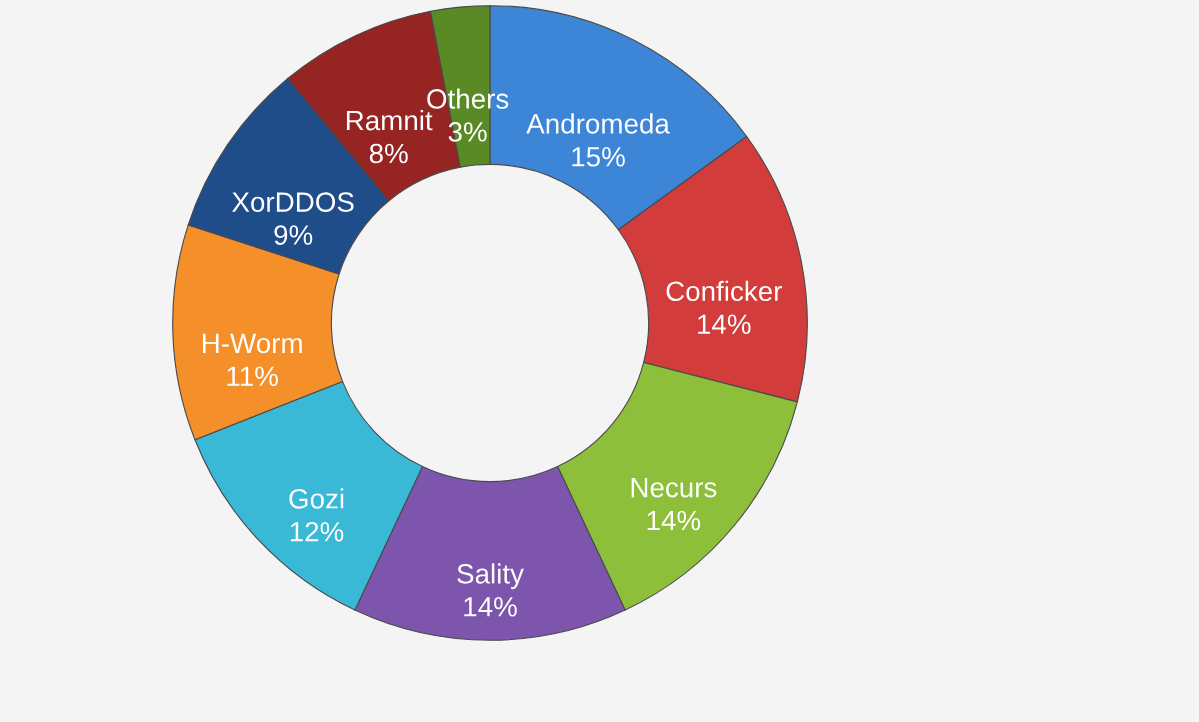 The height and width of the screenshot is (722, 1199). Describe the element at coordinates (293, 235) in the screenshot. I see `data-label: 9%` at that location.